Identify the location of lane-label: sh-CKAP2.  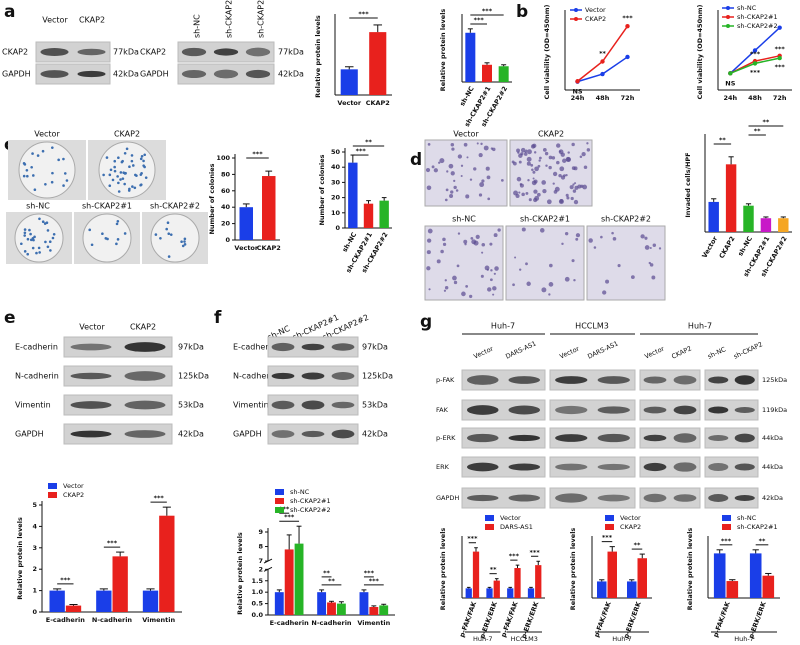
(748, 350).